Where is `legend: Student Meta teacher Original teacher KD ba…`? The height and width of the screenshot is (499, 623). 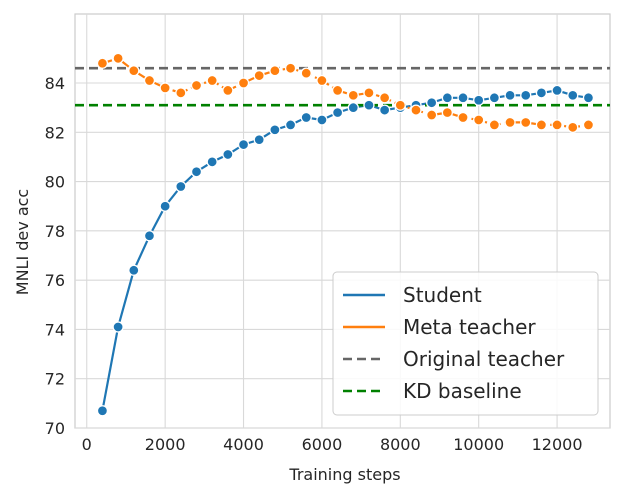 legend: Student Meta teacher Original teacher KD ba… is located at coordinates (465, 343).